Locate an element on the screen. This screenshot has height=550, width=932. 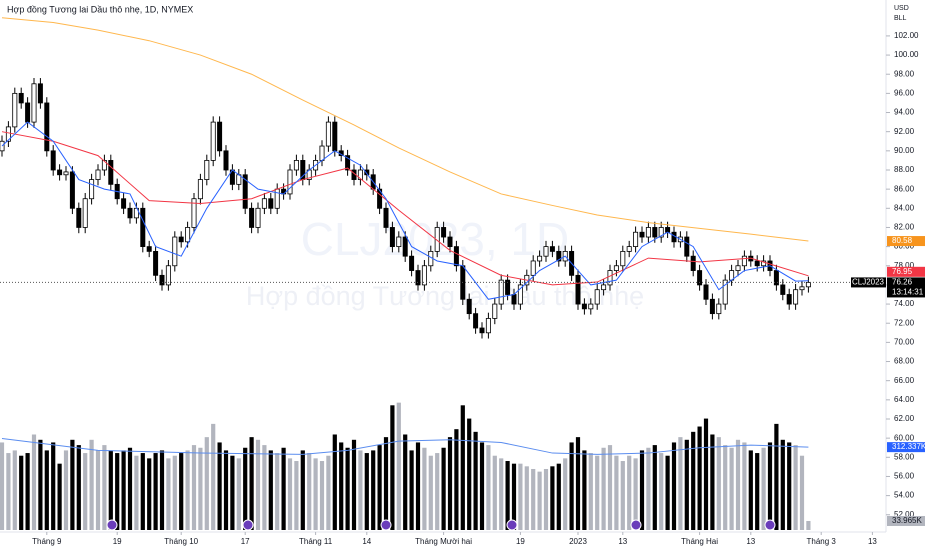
y-tick-label: 74.00 is located at coordinates (904, 303).